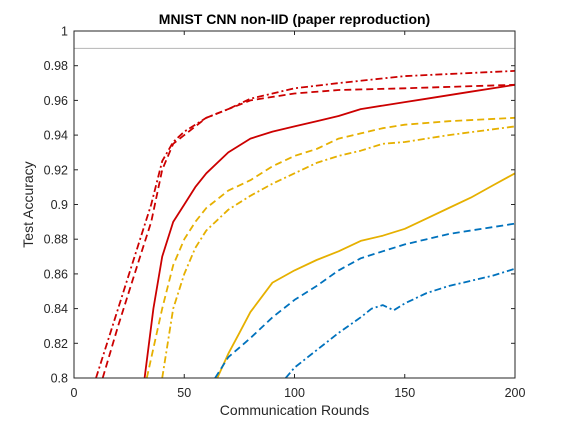 The height and width of the screenshot is (425, 570). What do you see at coordinates (56, 309) in the screenshot?
I see `y-tick-label: 0.84` at bounding box center [56, 309].